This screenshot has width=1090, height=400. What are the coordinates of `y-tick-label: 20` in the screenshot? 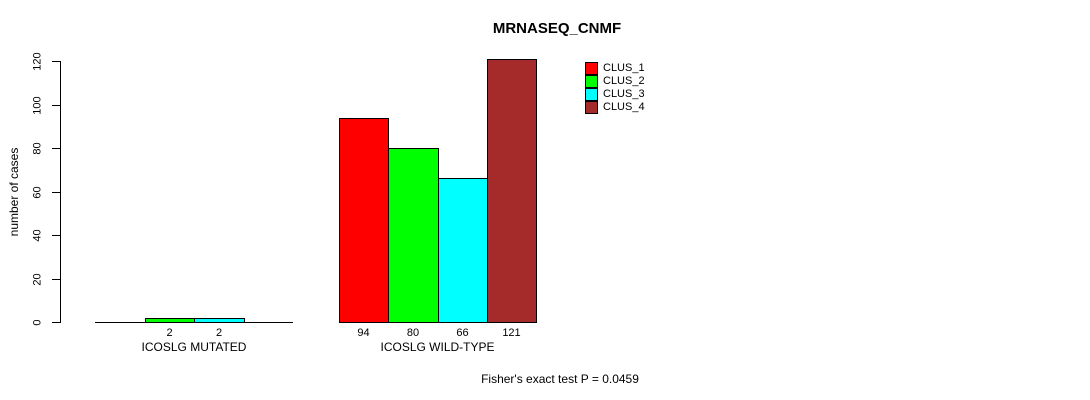 It's located at (37, 279).